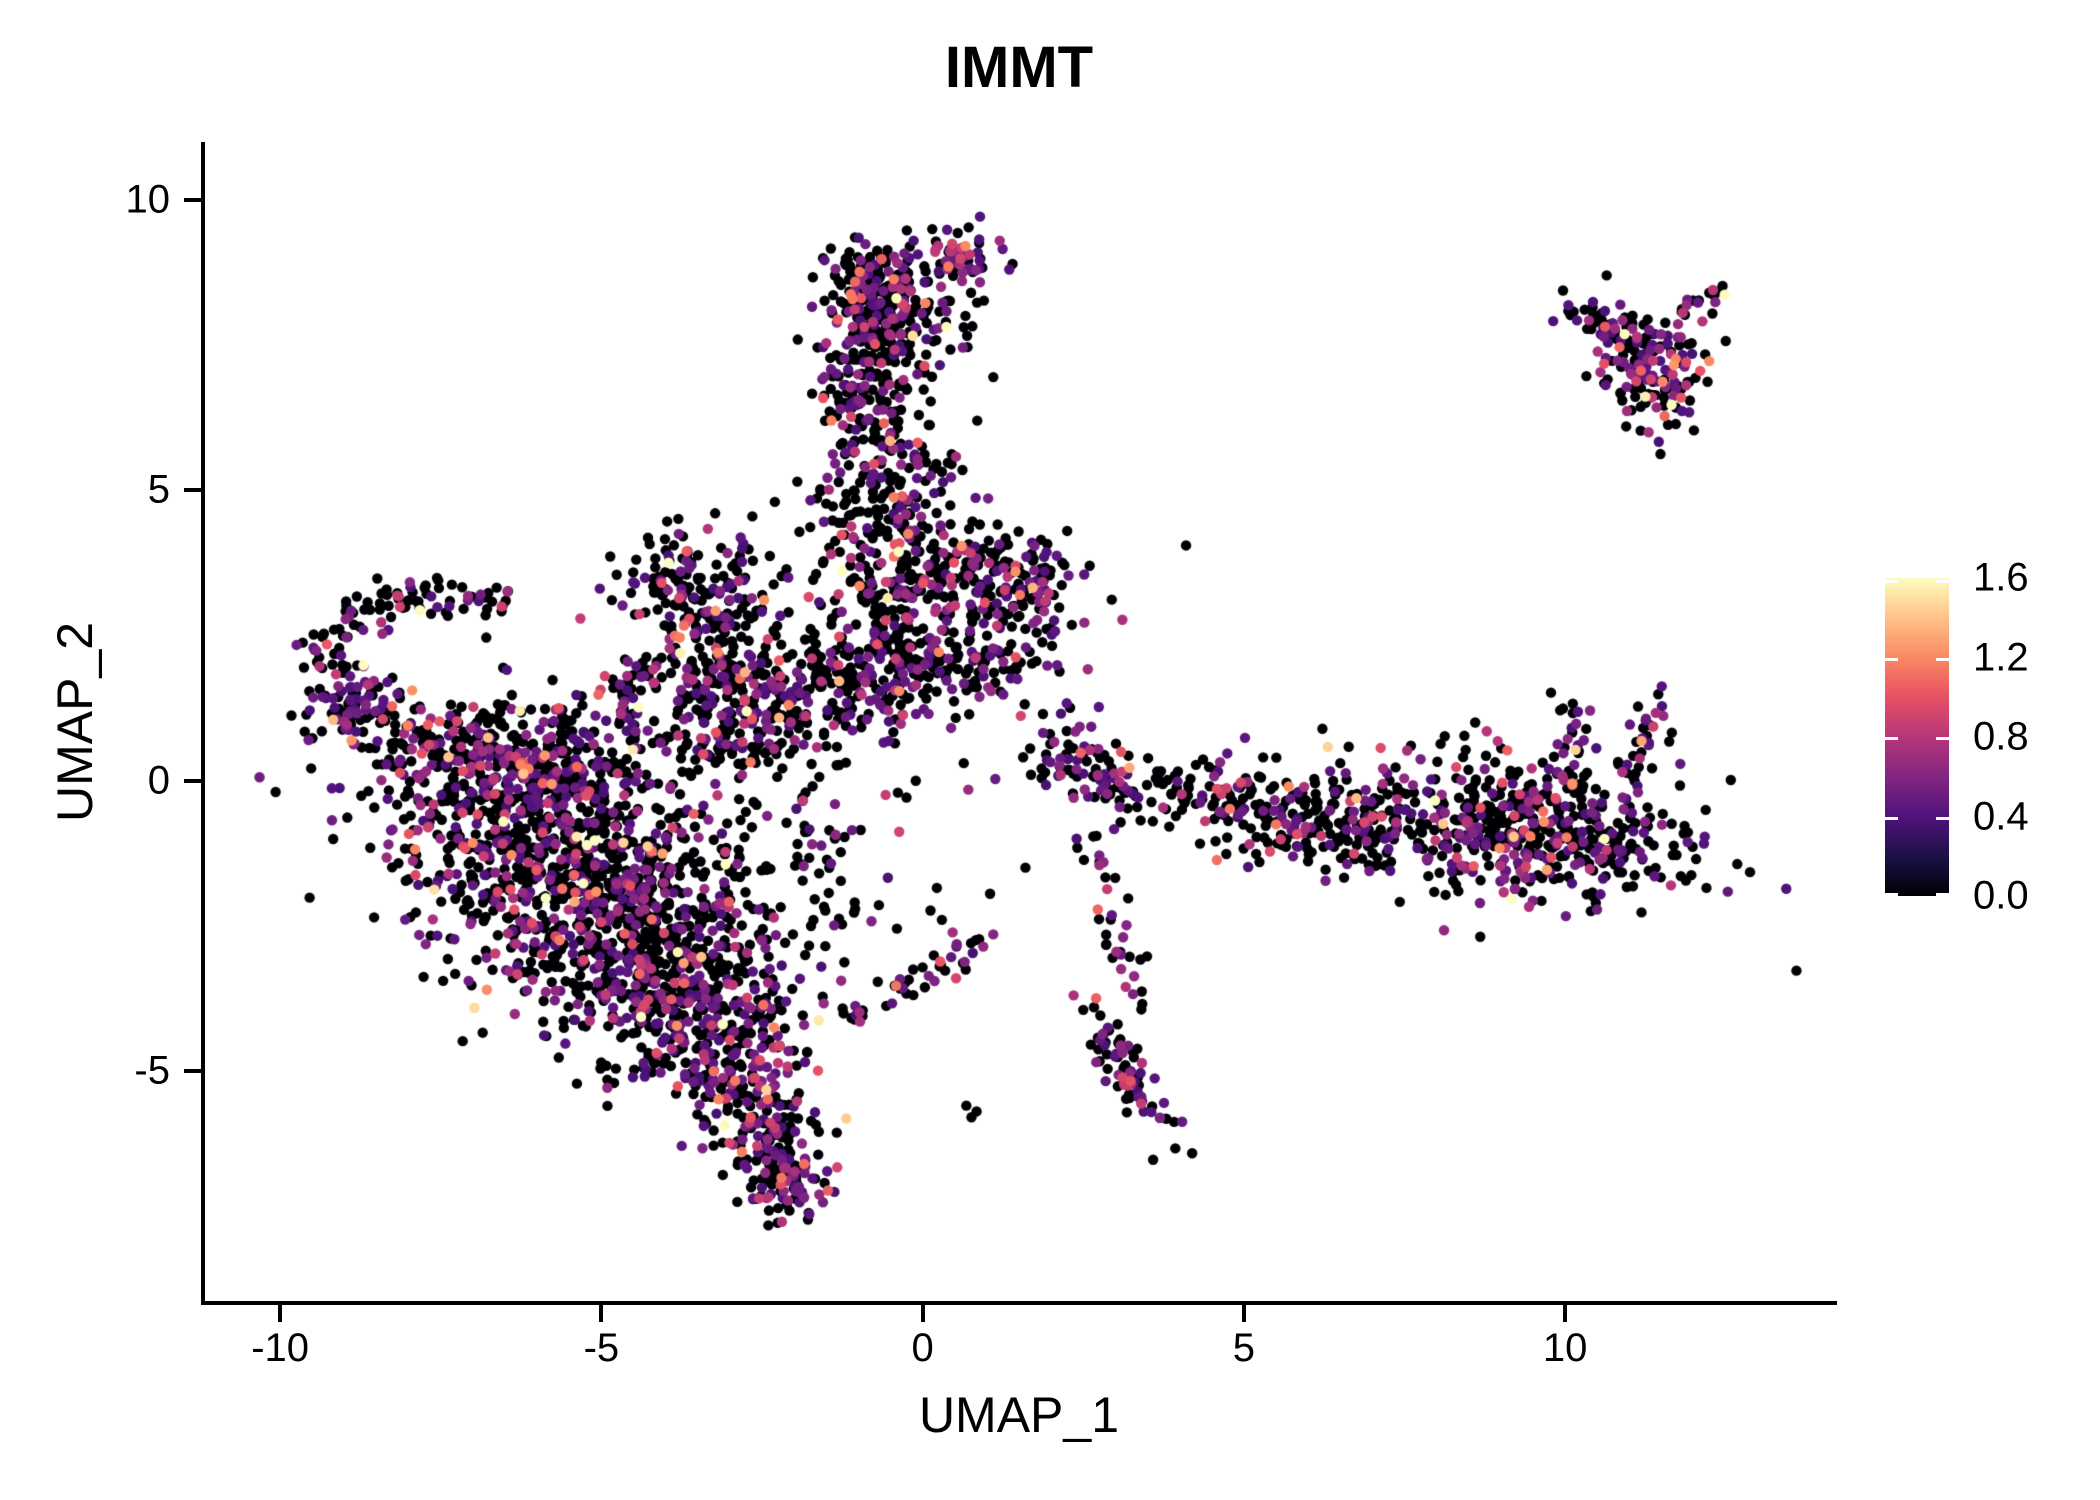 This screenshot has width=2100, height=1500. I want to click on y-tick-label: -5, so click(152, 1070).